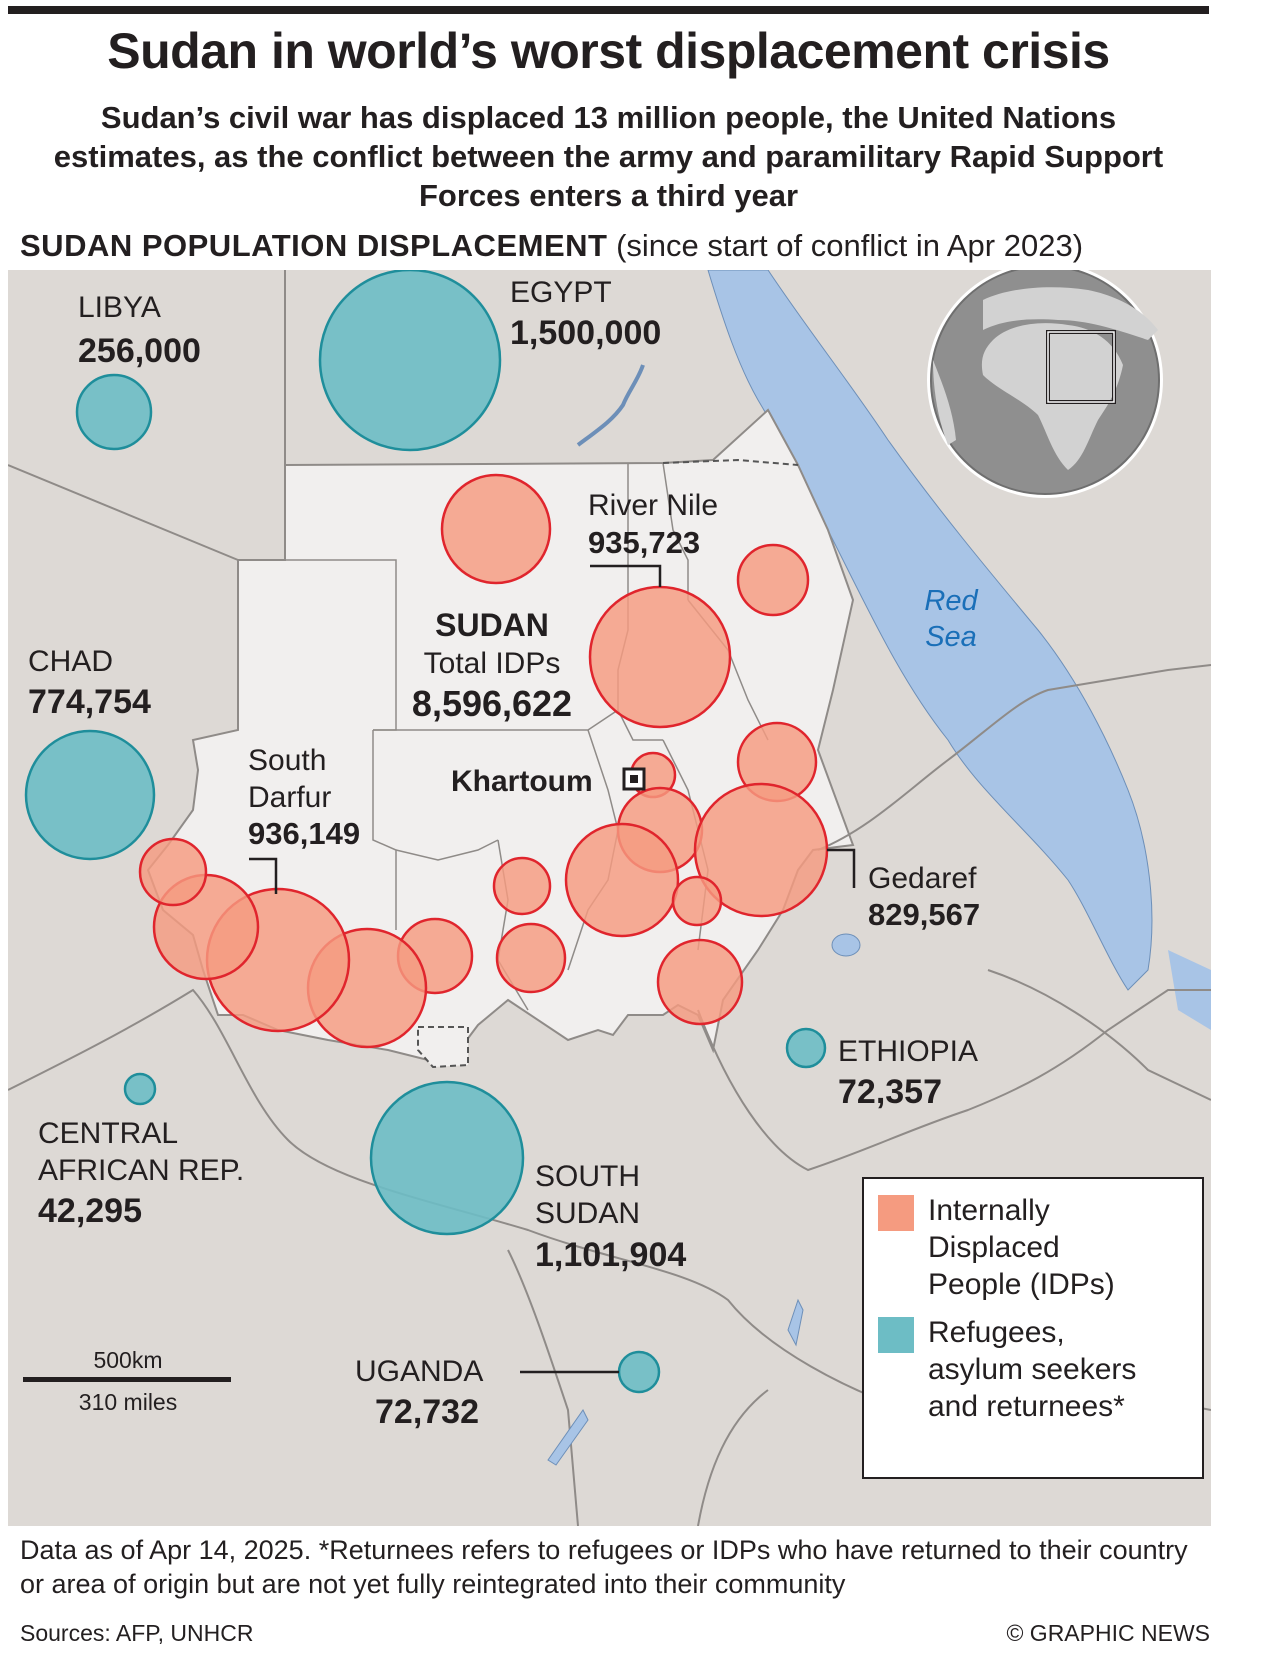 This screenshot has width=1279, height=1667. What do you see at coordinates (443, 1047) in the screenshot?
I see `disputed-border-south` at bounding box center [443, 1047].